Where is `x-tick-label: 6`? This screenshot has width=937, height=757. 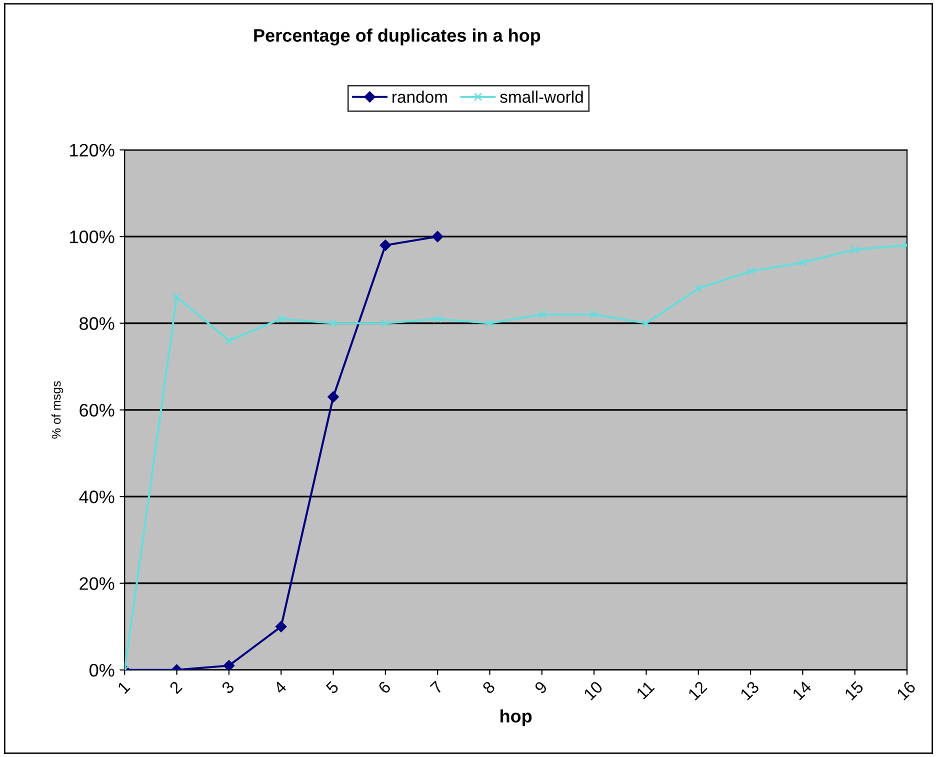
x-tick-label: 6 is located at coordinates (385, 687).